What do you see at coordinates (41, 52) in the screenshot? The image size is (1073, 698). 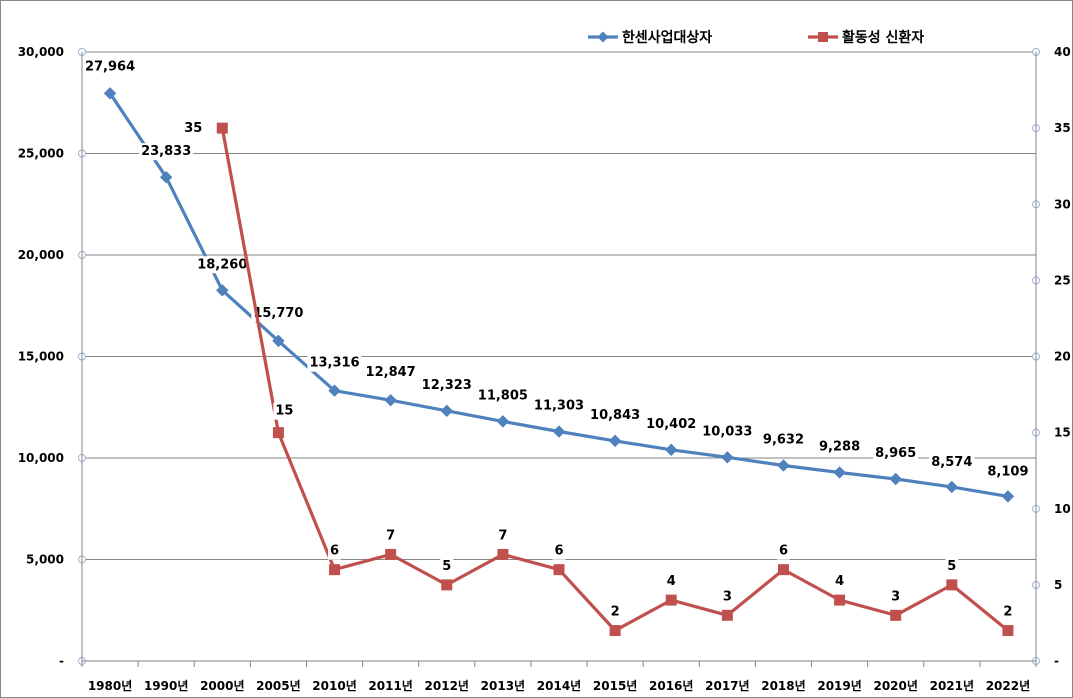 I see `y-tick-label: 30,000` at bounding box center [41, 52].